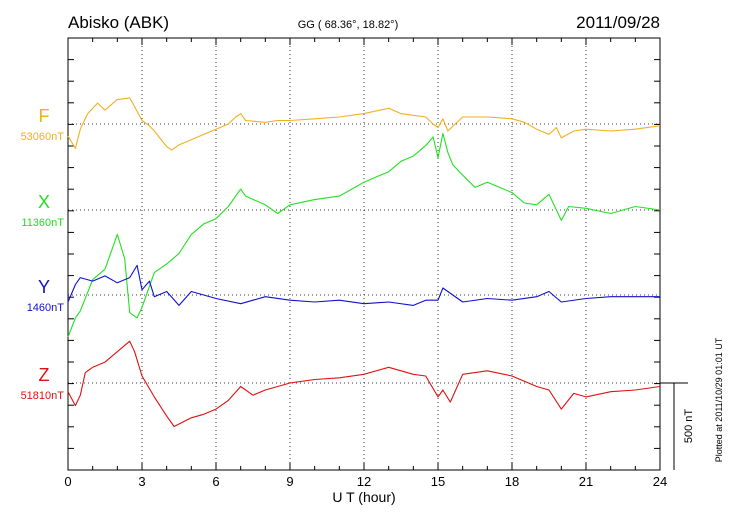  Describe the element at coordinates (118, 22) in the screenshot. I see `station-title: Abisko (ABK)` at that location.